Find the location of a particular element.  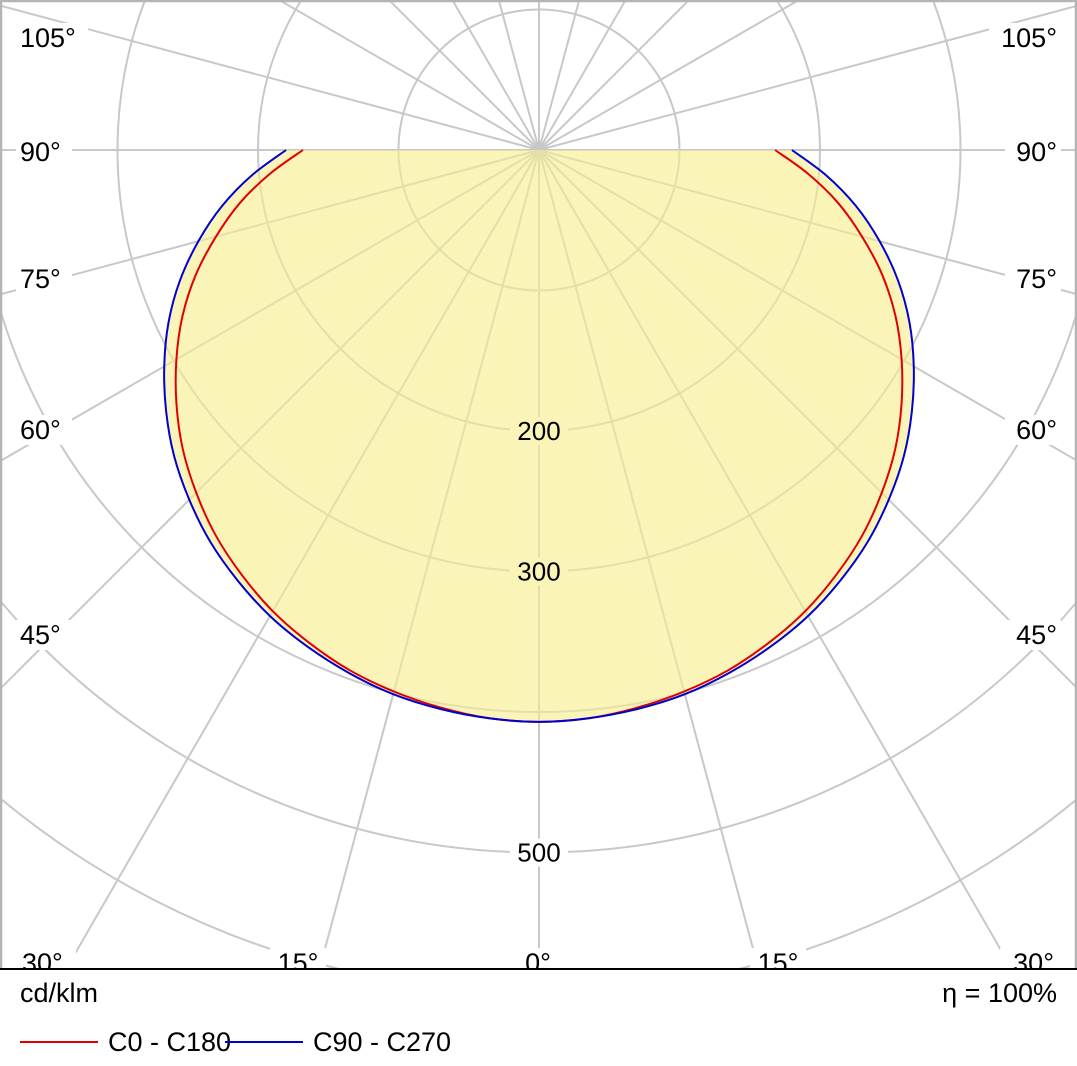

ring-label-200: 200 is located at coordinates (538, 431).